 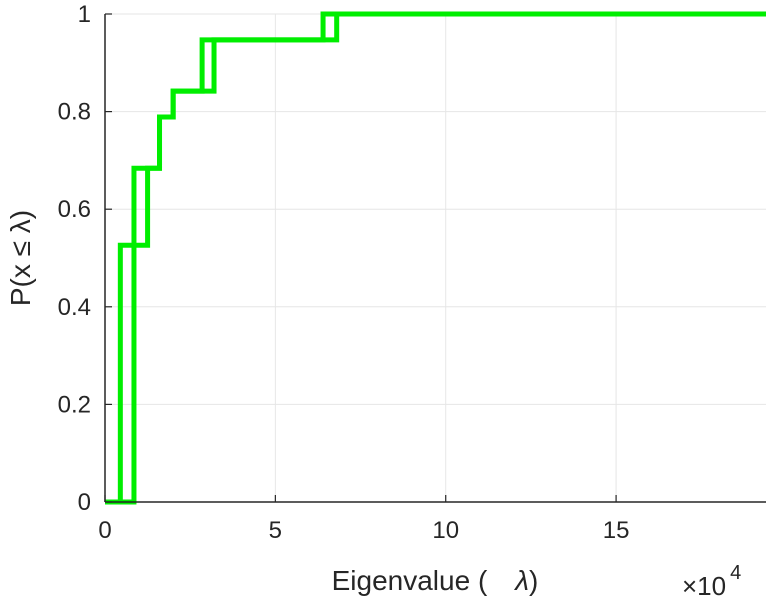 I want to click on x-tick-label-0: 0, so click(x=104, y=530).